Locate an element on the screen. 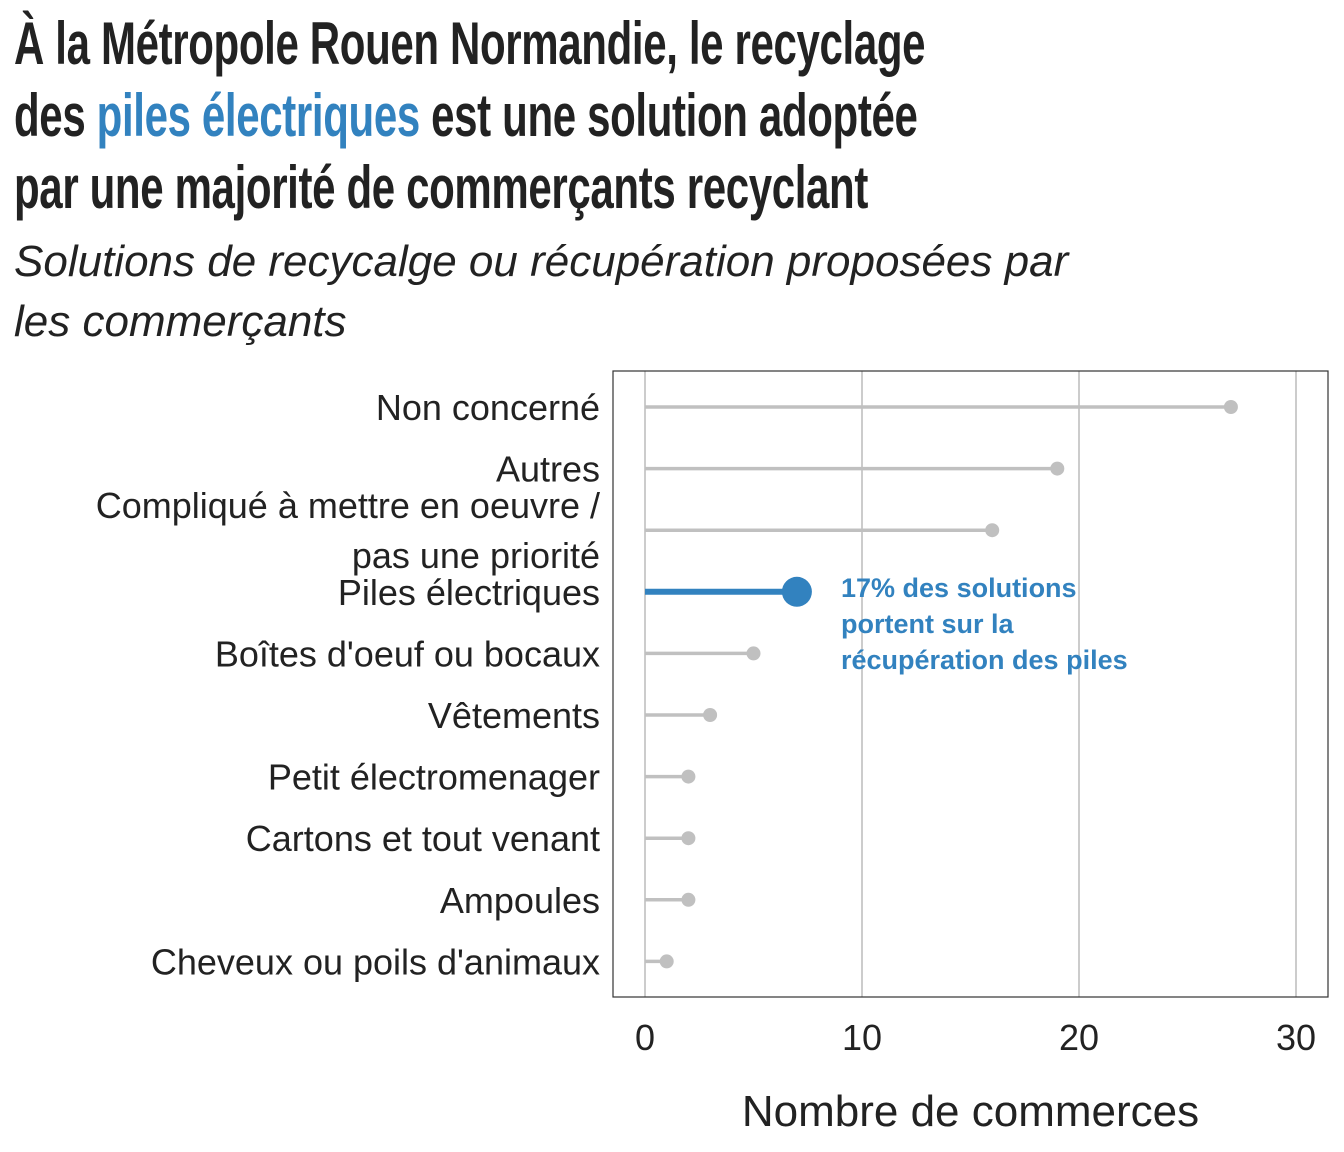 The image size is (1344, 1152). category-label-9: Cheveux ou poils d'animaux is located at coordinates (375, 961).